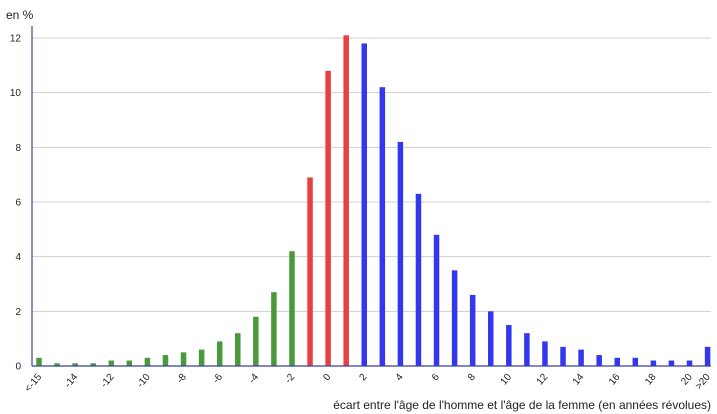 The height and width of the screenshot is (414, 717). Describe the element at coordinates (111, 363) in the screenshot. I see `bar--12` at that location.